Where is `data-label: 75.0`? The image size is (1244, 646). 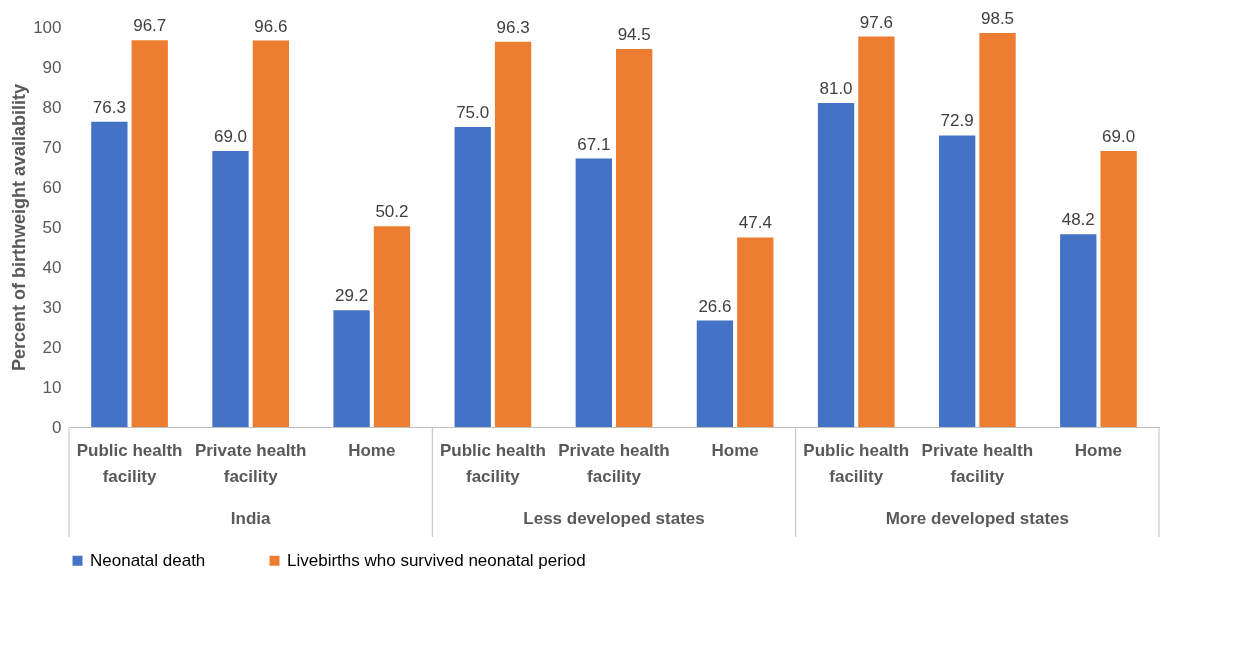 data-label: 75.0 is located at coordinates (473, 112).